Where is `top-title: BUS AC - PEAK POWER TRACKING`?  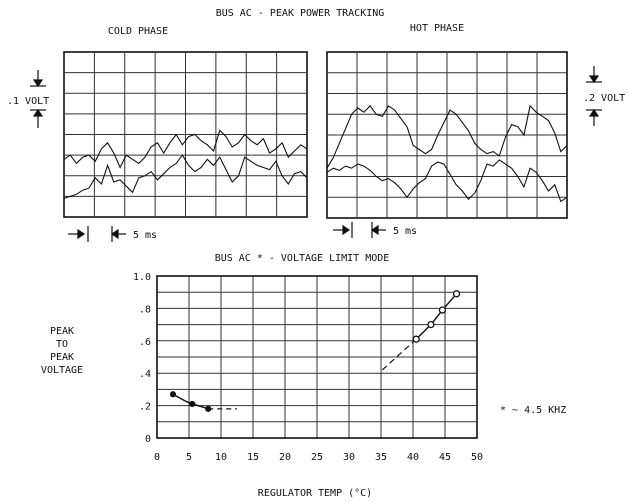 top-title: BUS AC - PEAK POWER TRACKING is located at coordinates (300, 13).